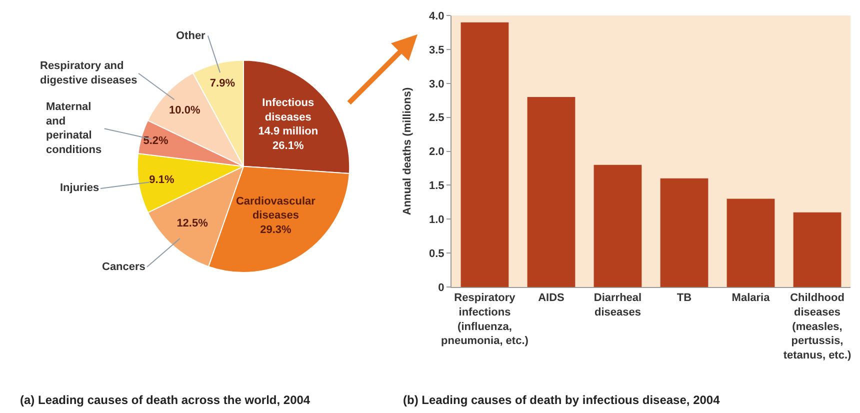  Describe the element at coordinates (223, 84) in the screenshot. I see `data-label: 7.9%` at that location.